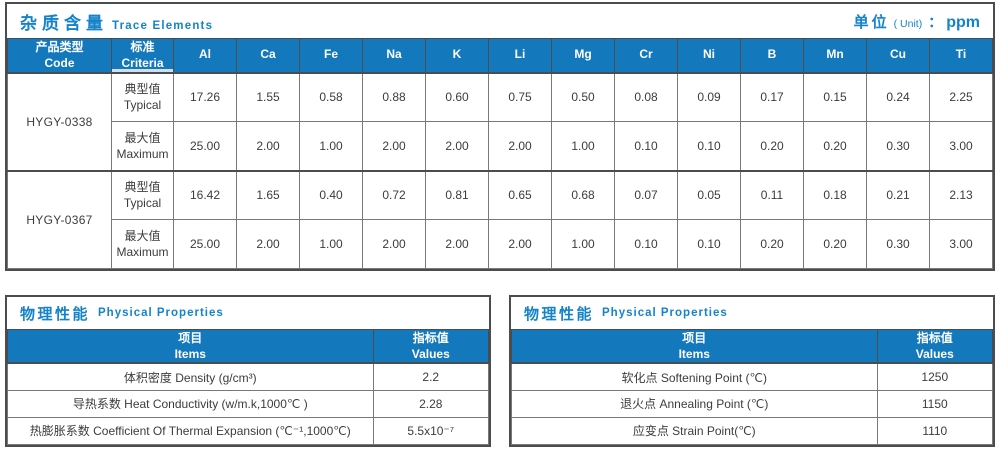  Describe the element at coordinates (898, 56) in the screenshot. I see `col-header-element: Cu` at that location.